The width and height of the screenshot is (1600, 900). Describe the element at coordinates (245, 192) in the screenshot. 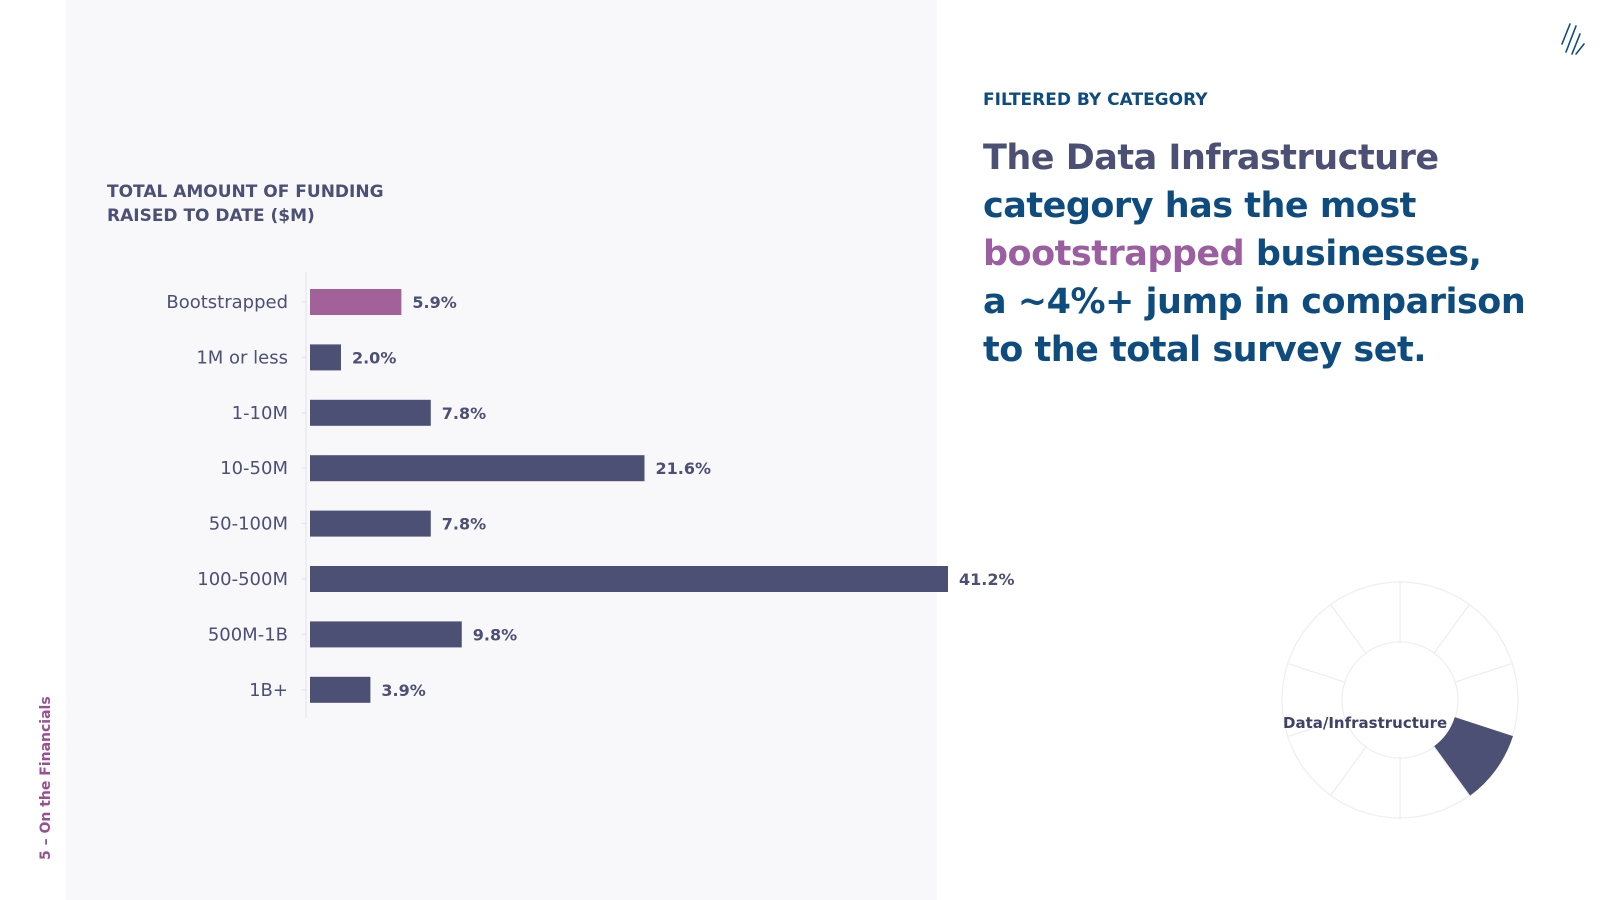

I see `chart-title-line-1: TOTAL AMOUNT OF FUNDING` at that location.